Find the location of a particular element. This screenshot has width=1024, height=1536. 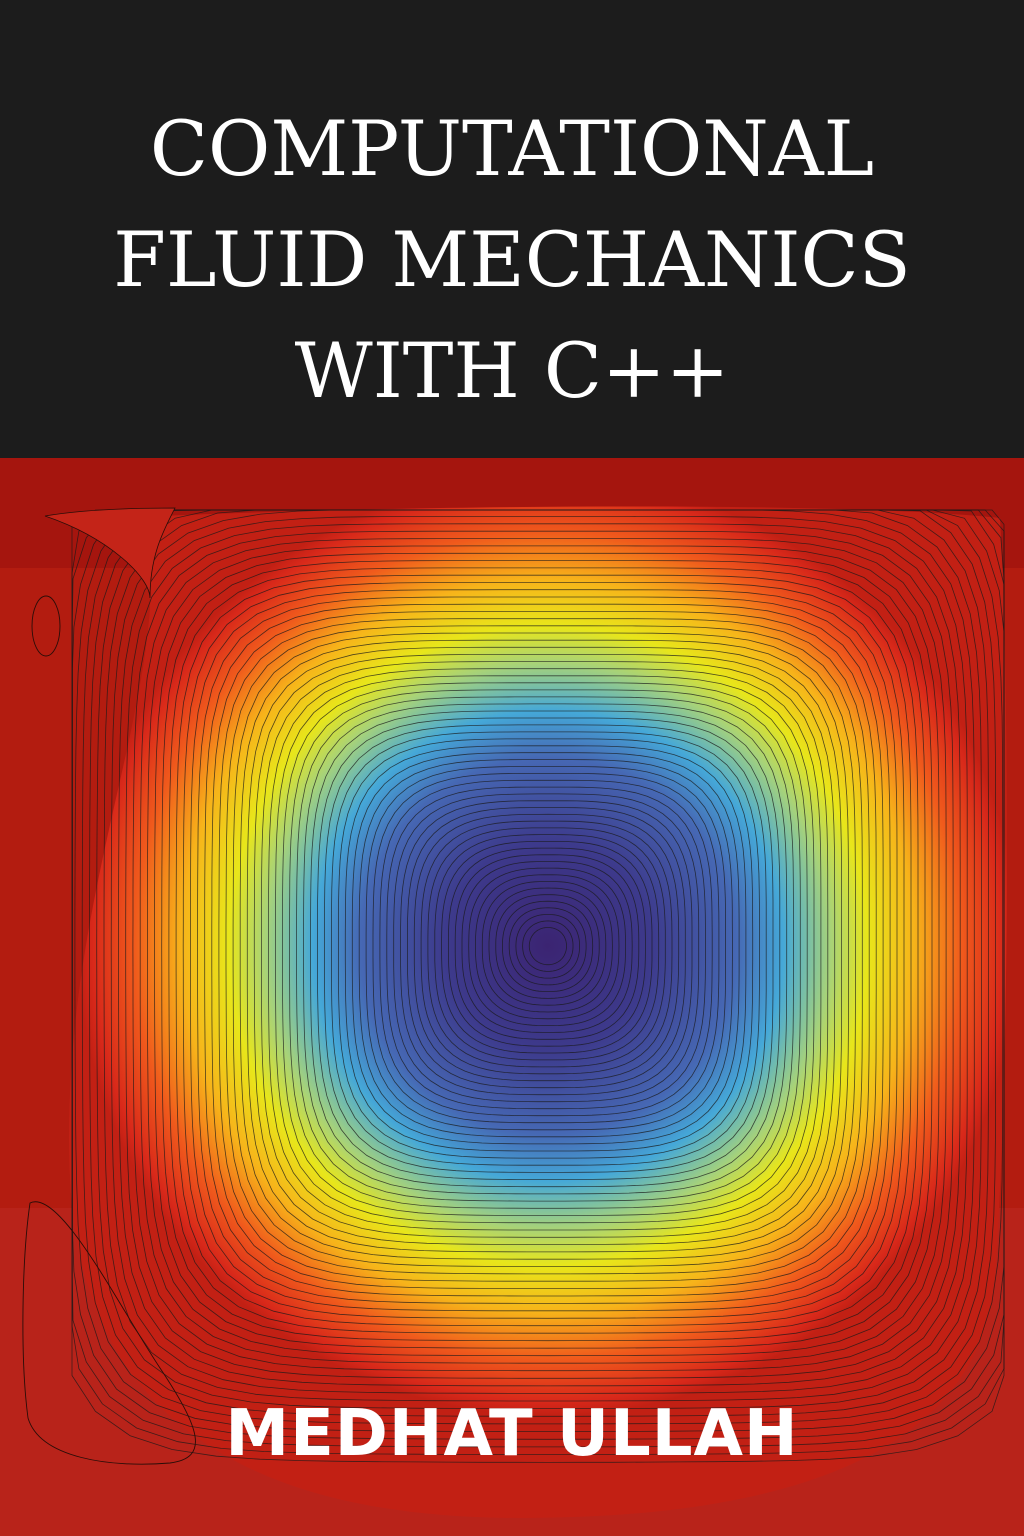

title-line-1: COMPUTATIONAL is located at coordinates (512, 148).